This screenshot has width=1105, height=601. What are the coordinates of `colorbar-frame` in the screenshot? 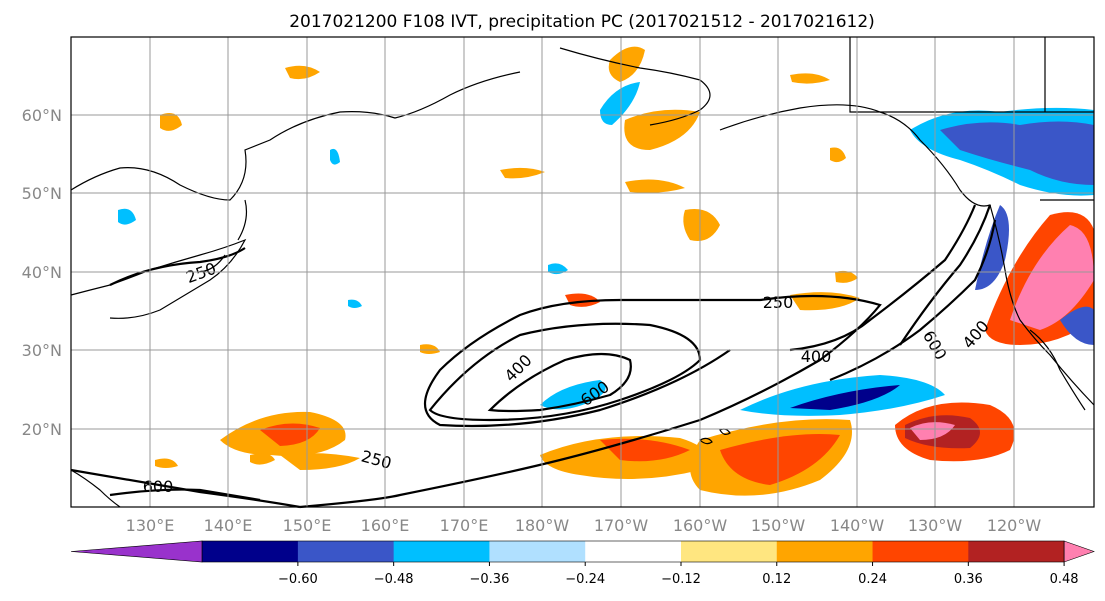 It's located at (633, 551).